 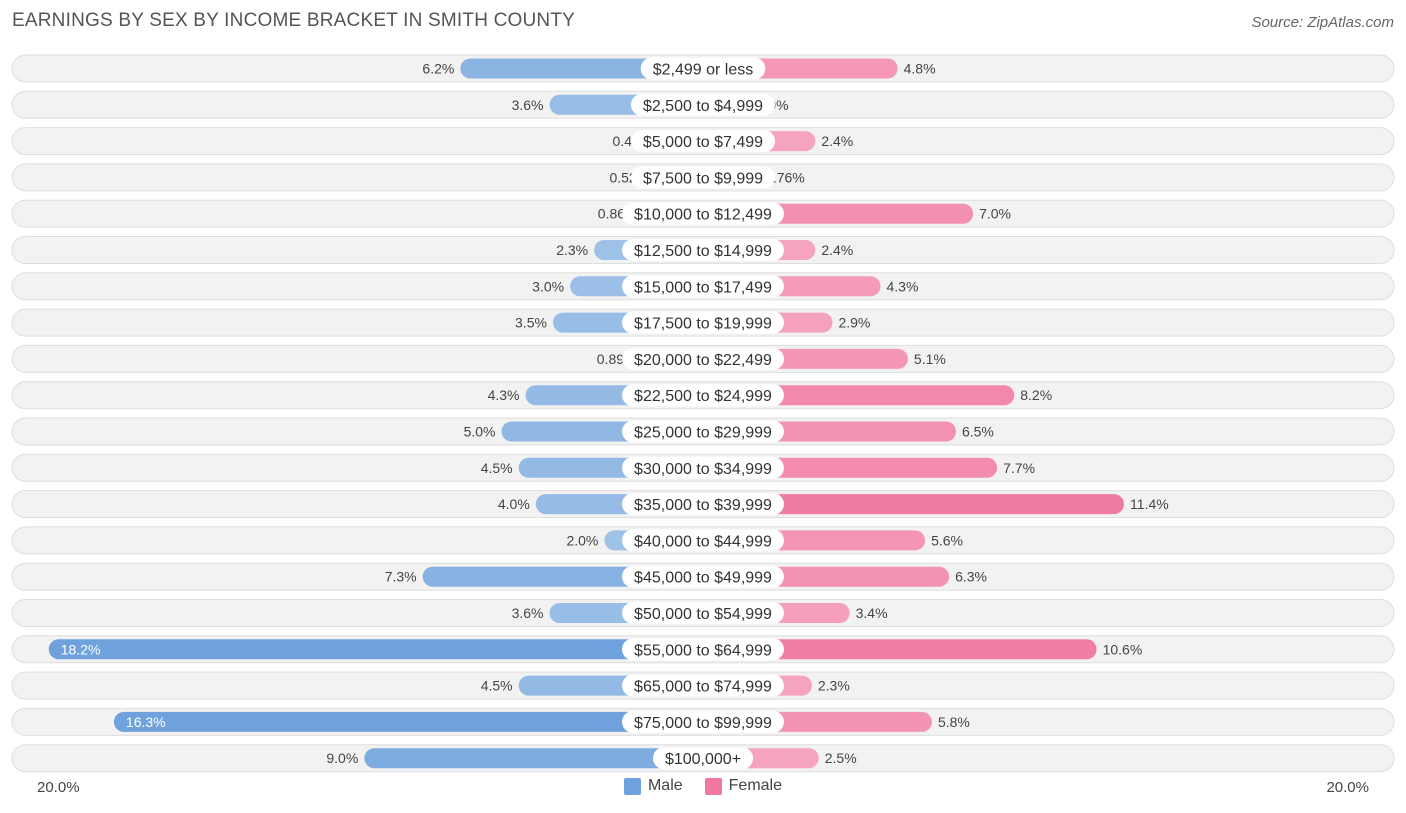 I want to click on legend-swatch-male, so click(x=632, y=786).